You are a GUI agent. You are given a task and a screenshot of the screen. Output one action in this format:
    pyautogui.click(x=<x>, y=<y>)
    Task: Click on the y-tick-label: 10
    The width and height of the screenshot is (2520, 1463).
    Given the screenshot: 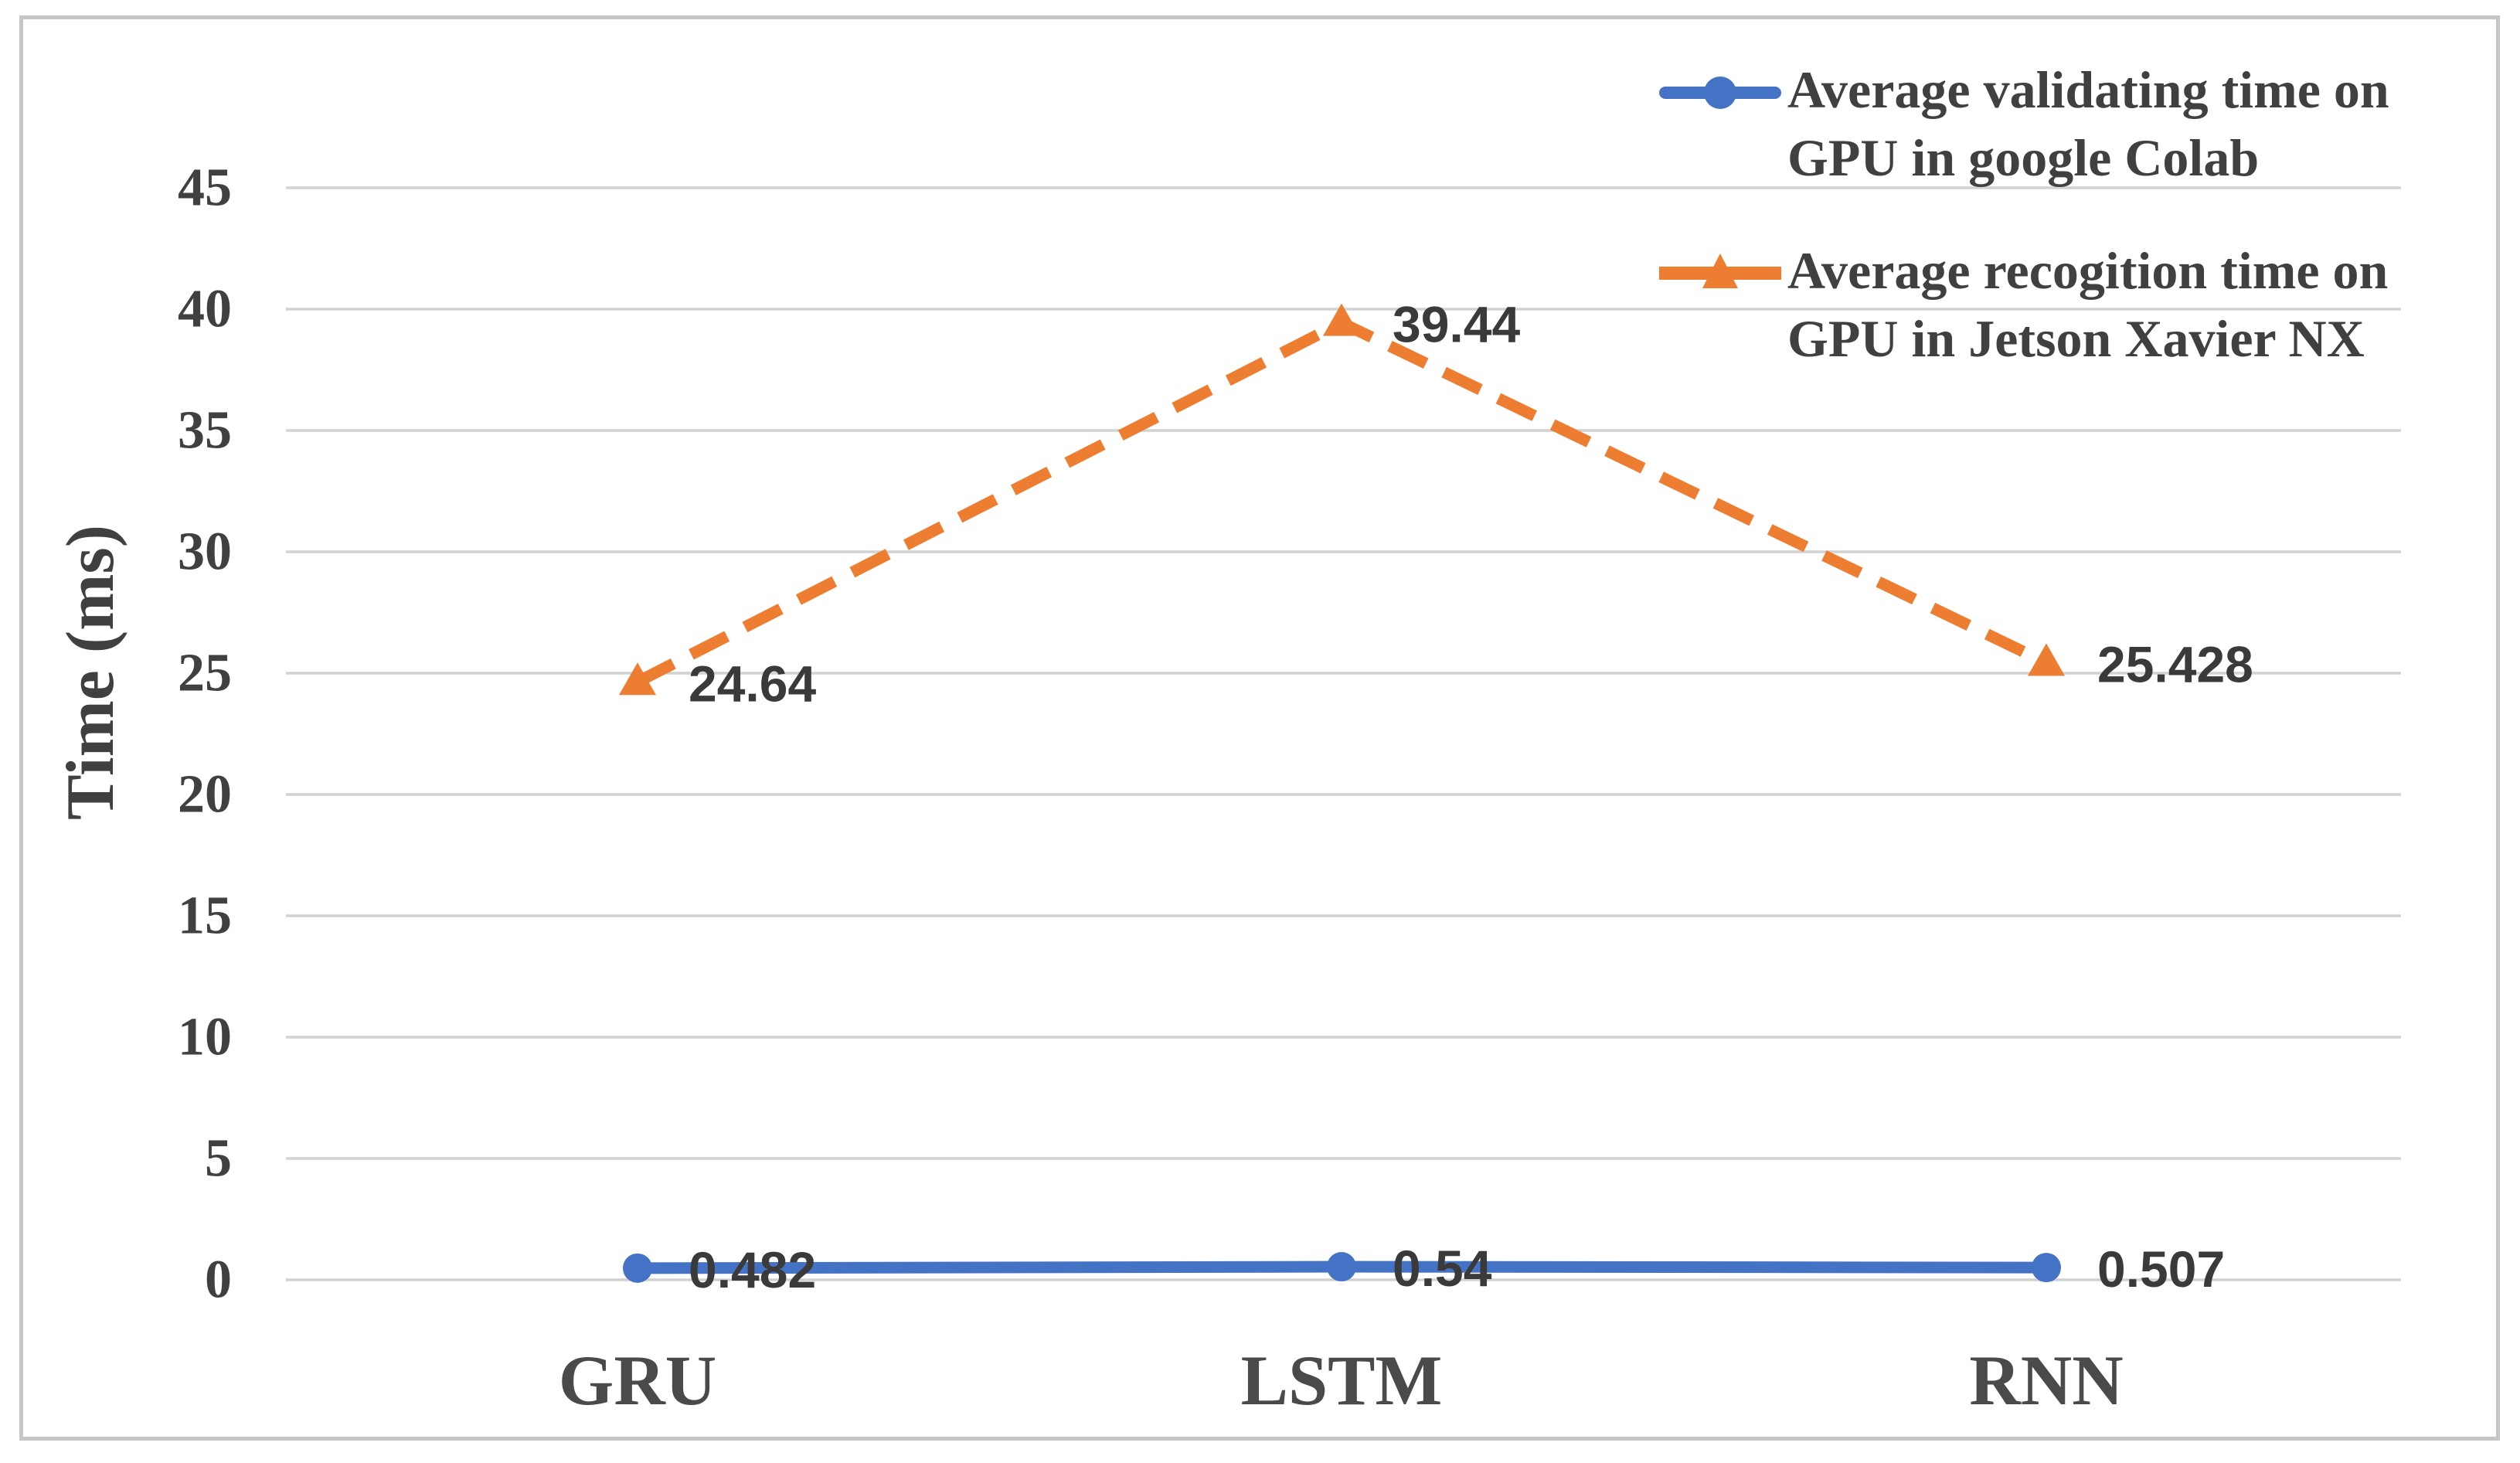 What is the action you would take?
    pyautogui.click(x=205, y=1037)
    